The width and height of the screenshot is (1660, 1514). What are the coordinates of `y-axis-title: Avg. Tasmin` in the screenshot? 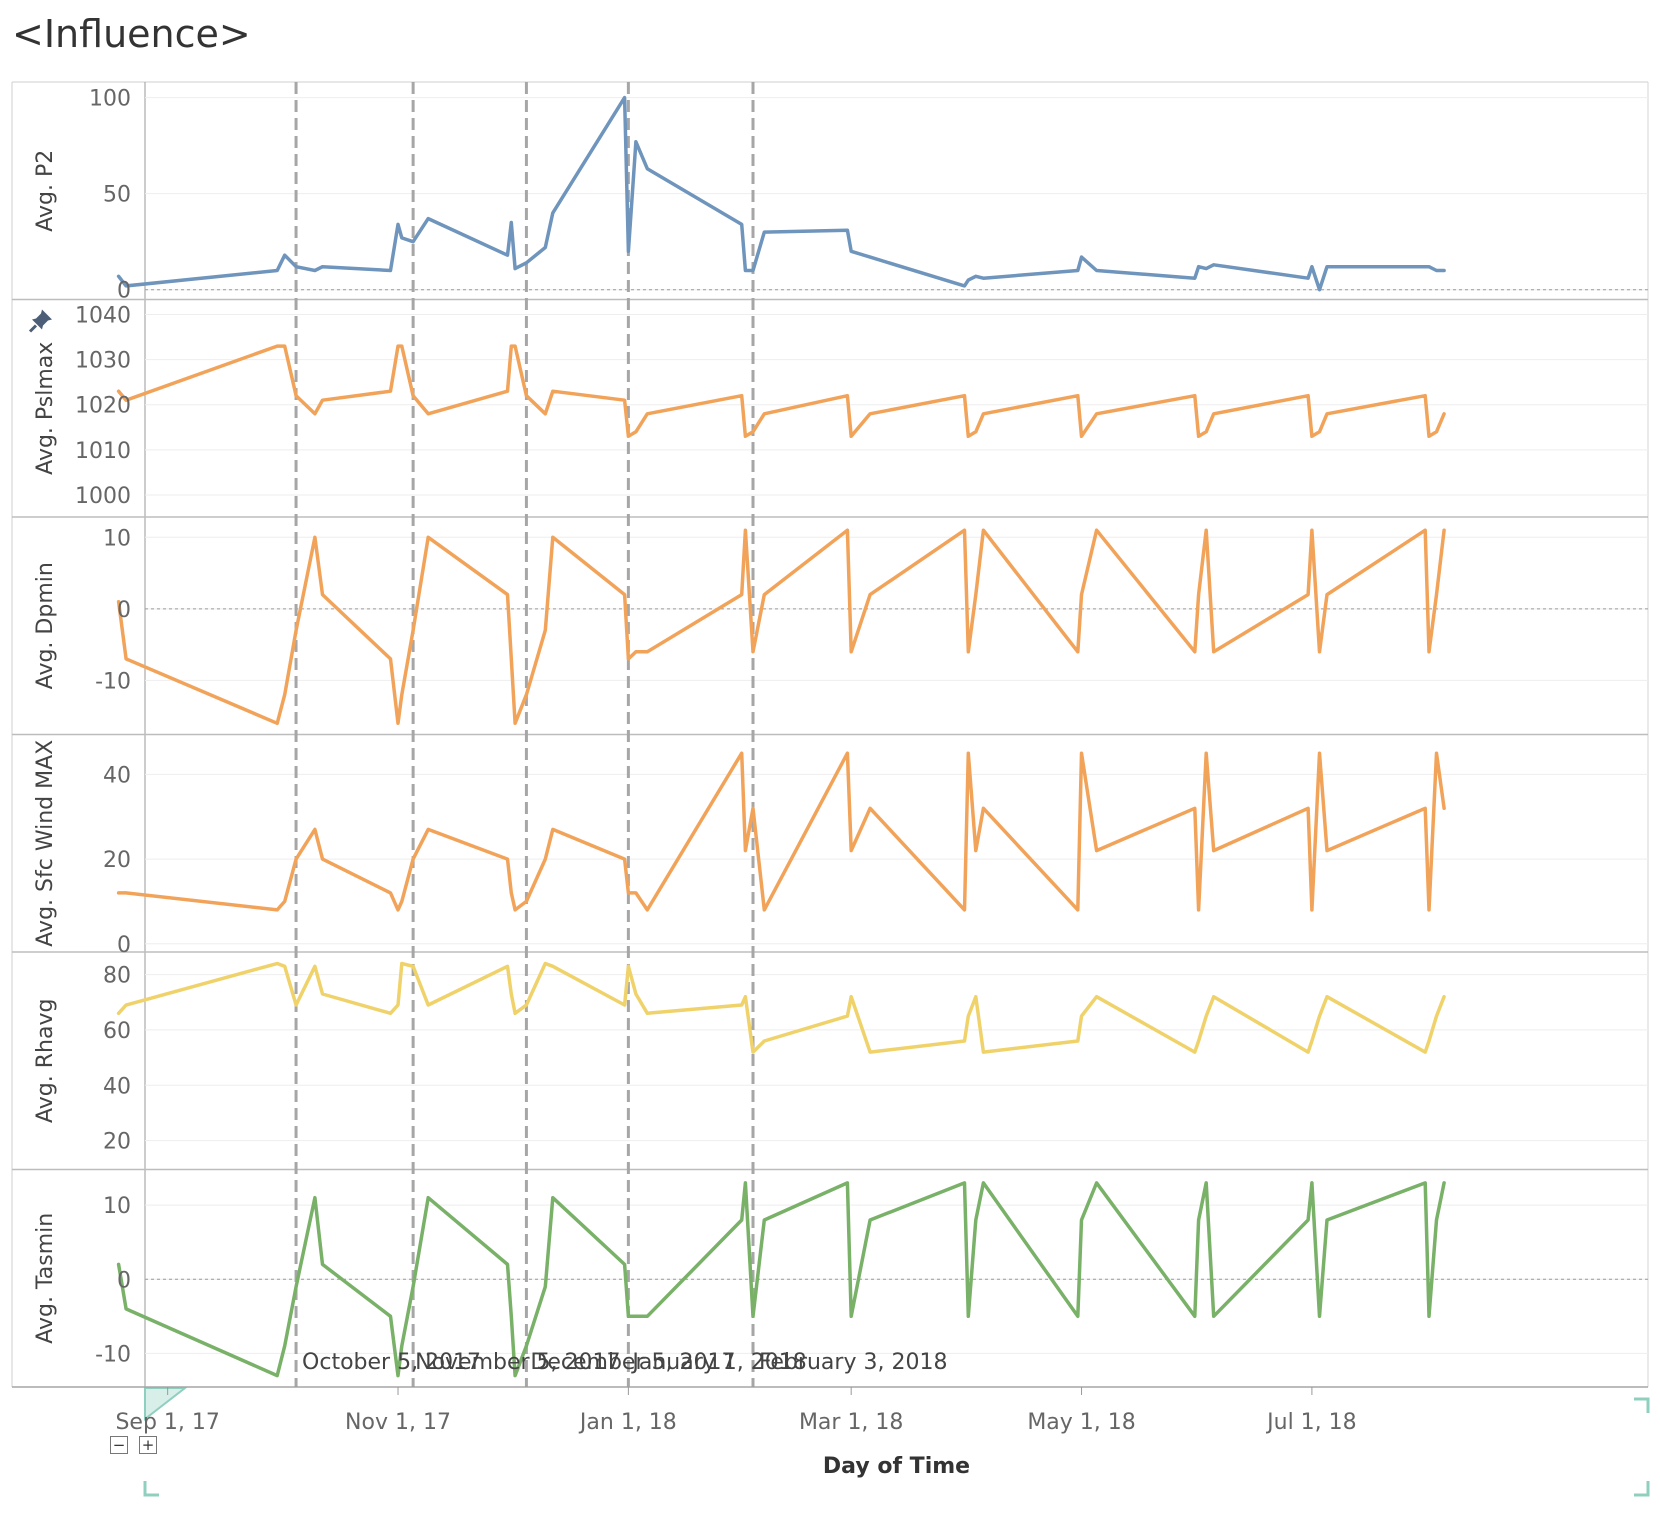 It's located at (45, 1278).